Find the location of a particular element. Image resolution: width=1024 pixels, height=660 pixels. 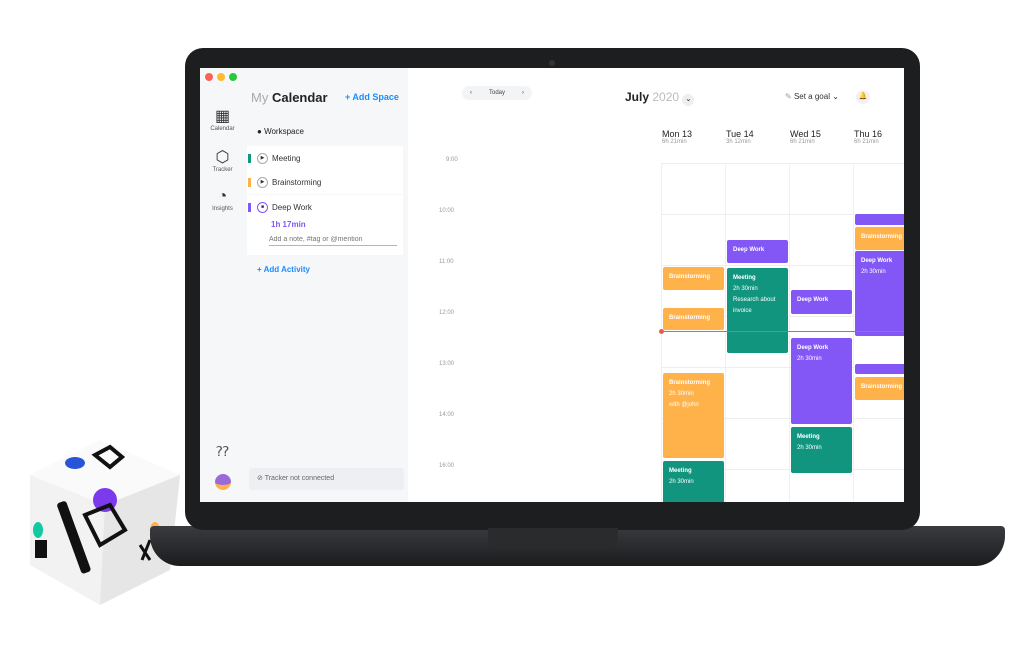

day-name: Wed 15 is located at coordinates (805, 134).